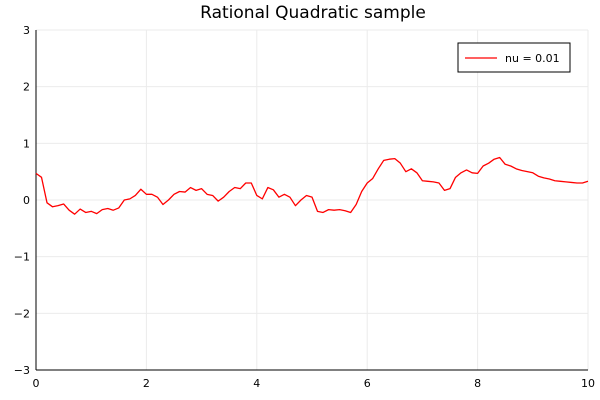 The height and width of the screenshot is (400, 600). Describe the element at coordinates (22, 200) in the screenshot. I see `y-tick-labels: −3 −2 −1 0 1 2 3` at that location.